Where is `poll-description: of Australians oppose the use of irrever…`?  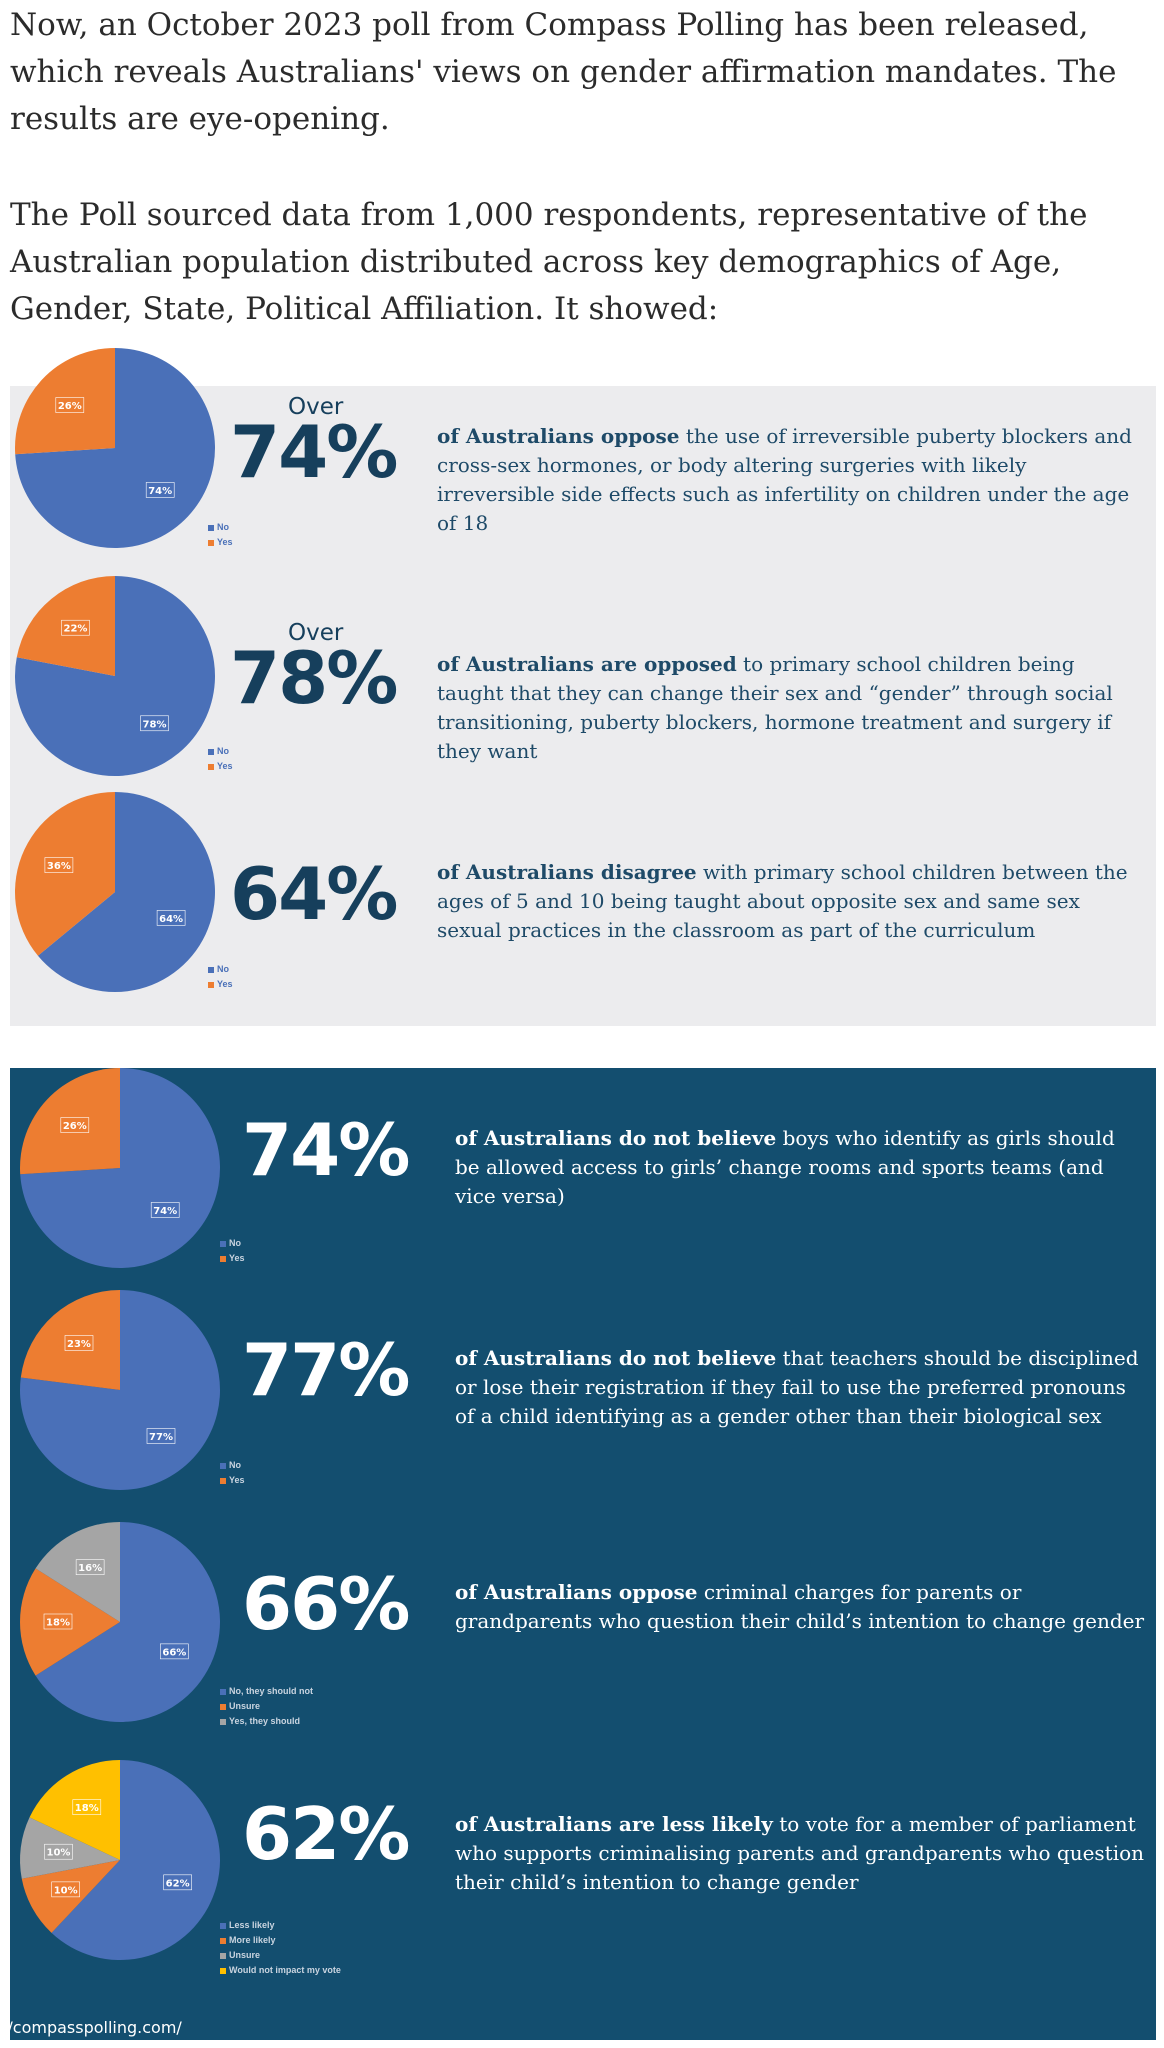 poll-description: of Australians oppose the use of irrever… is located at coordinates (787, 480).